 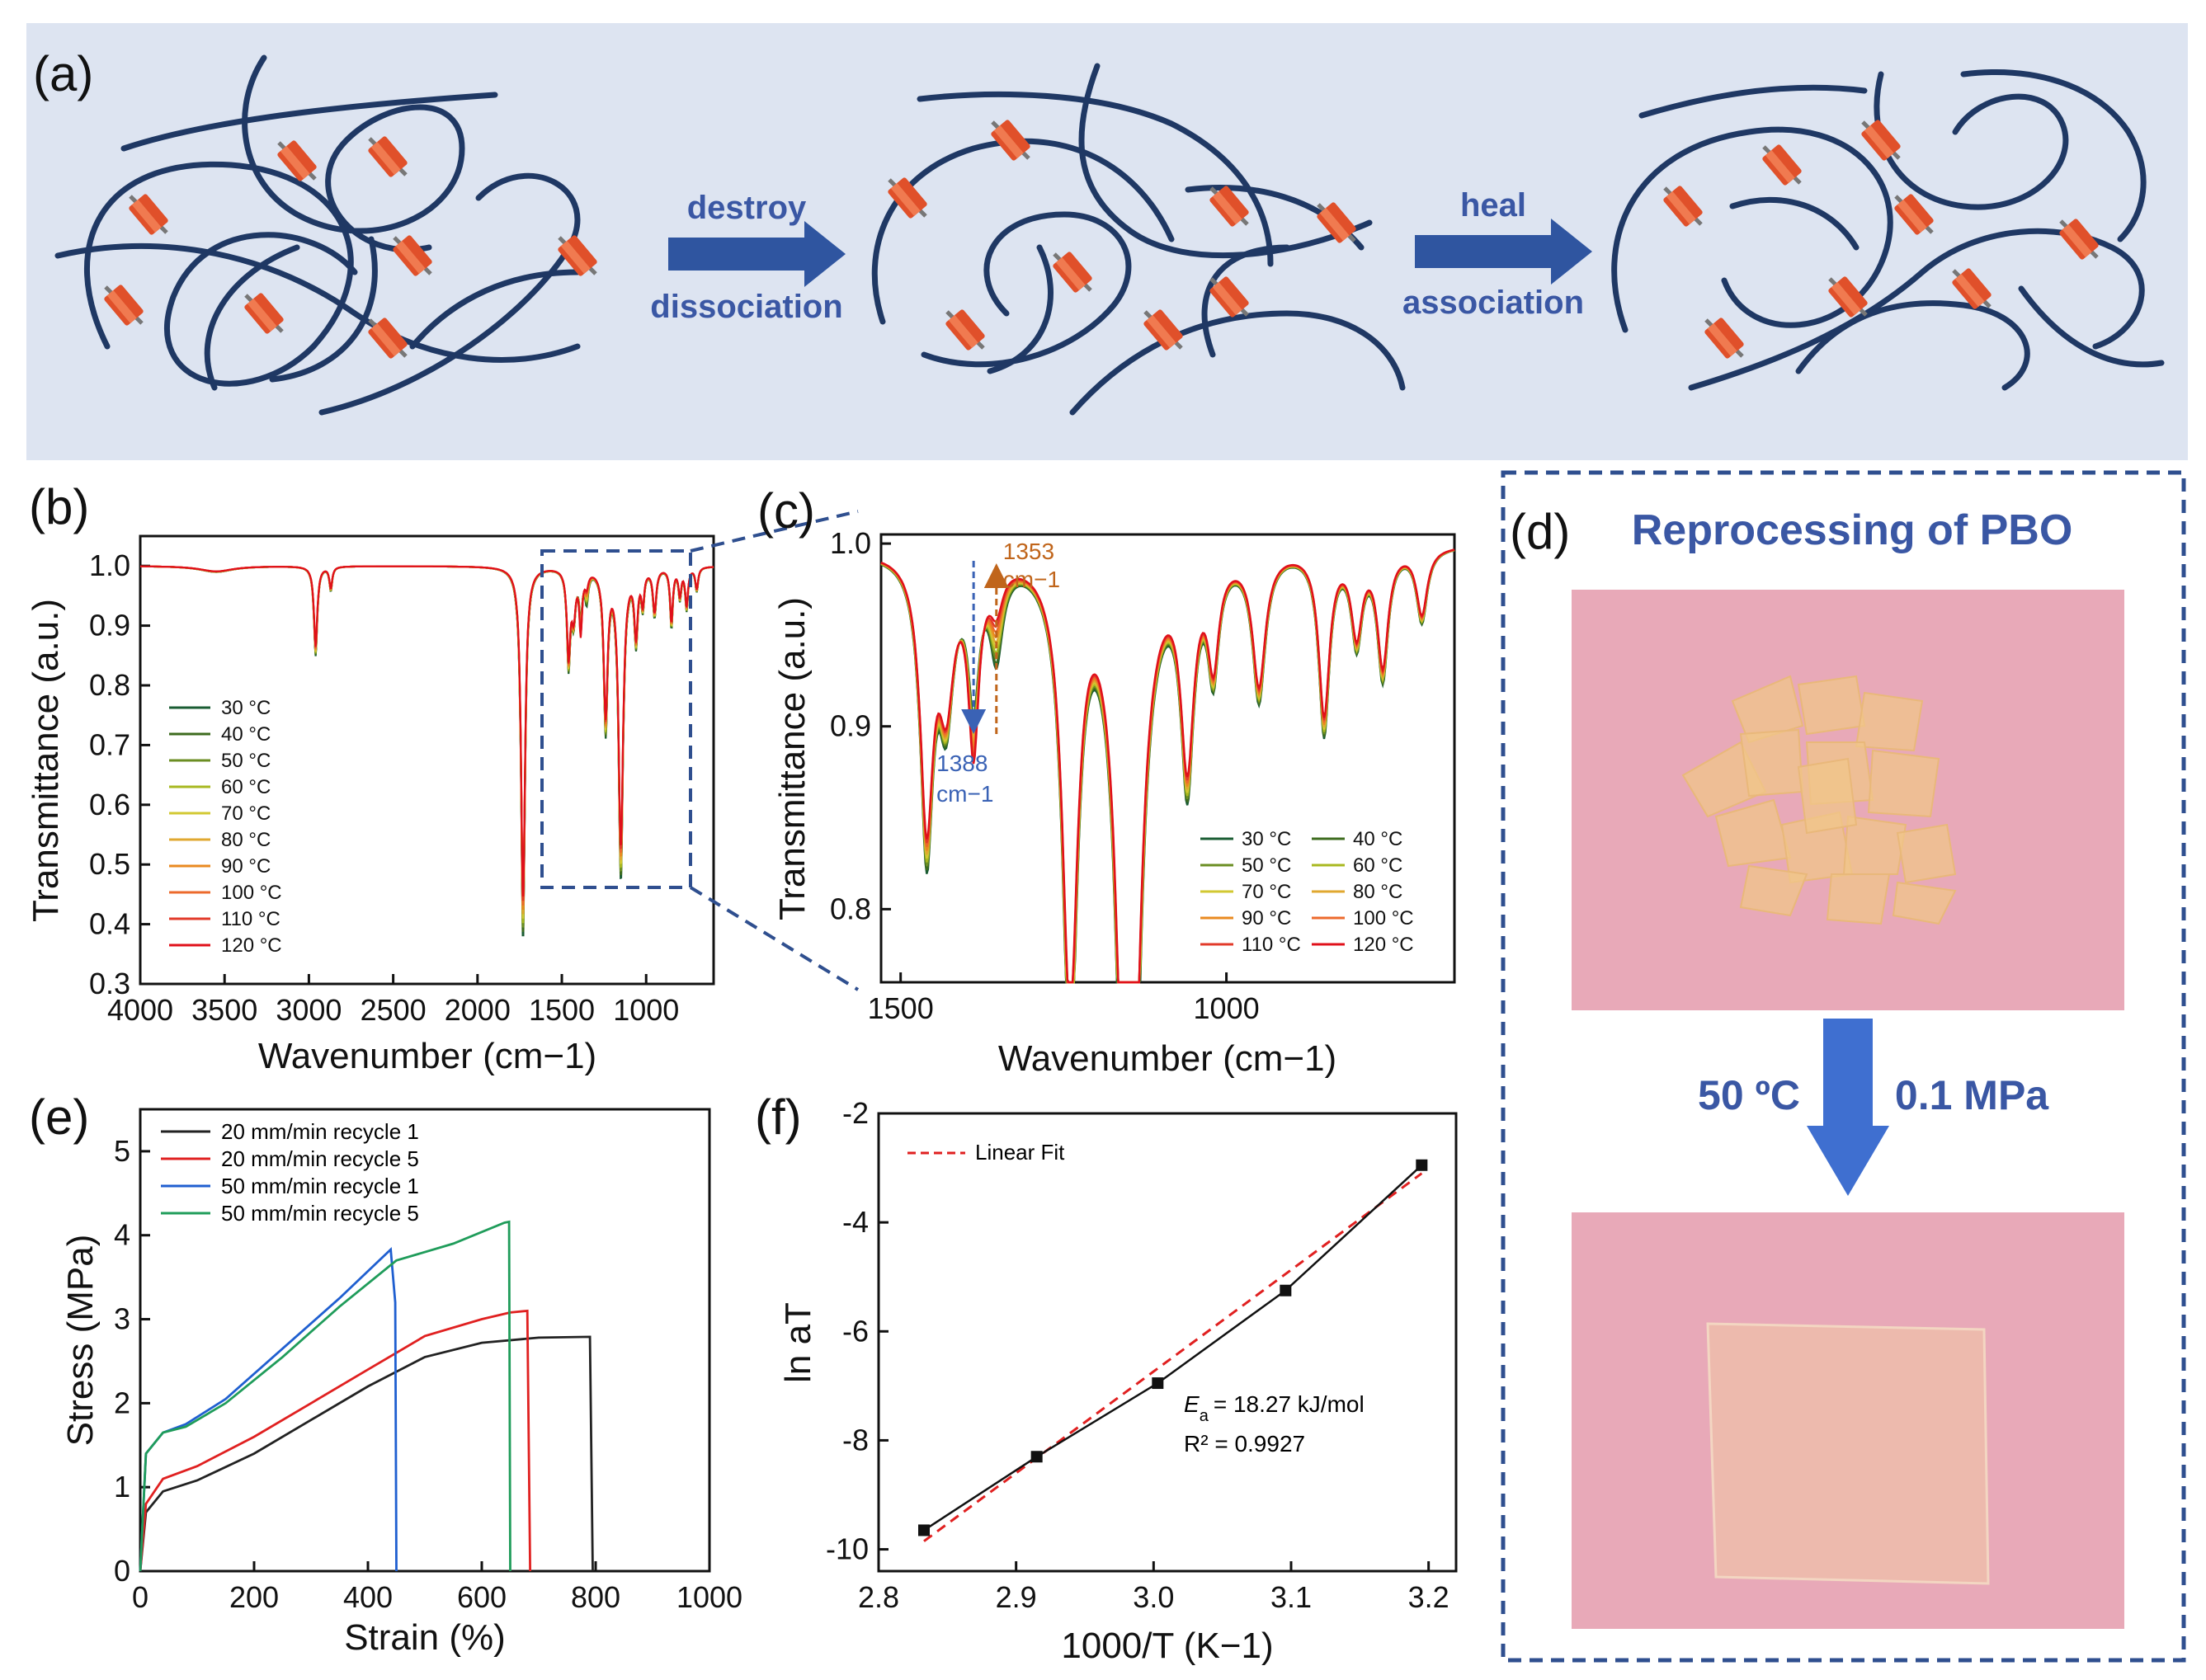 I want to click on zoom-connector-bottom, so click(x=774, y=938).